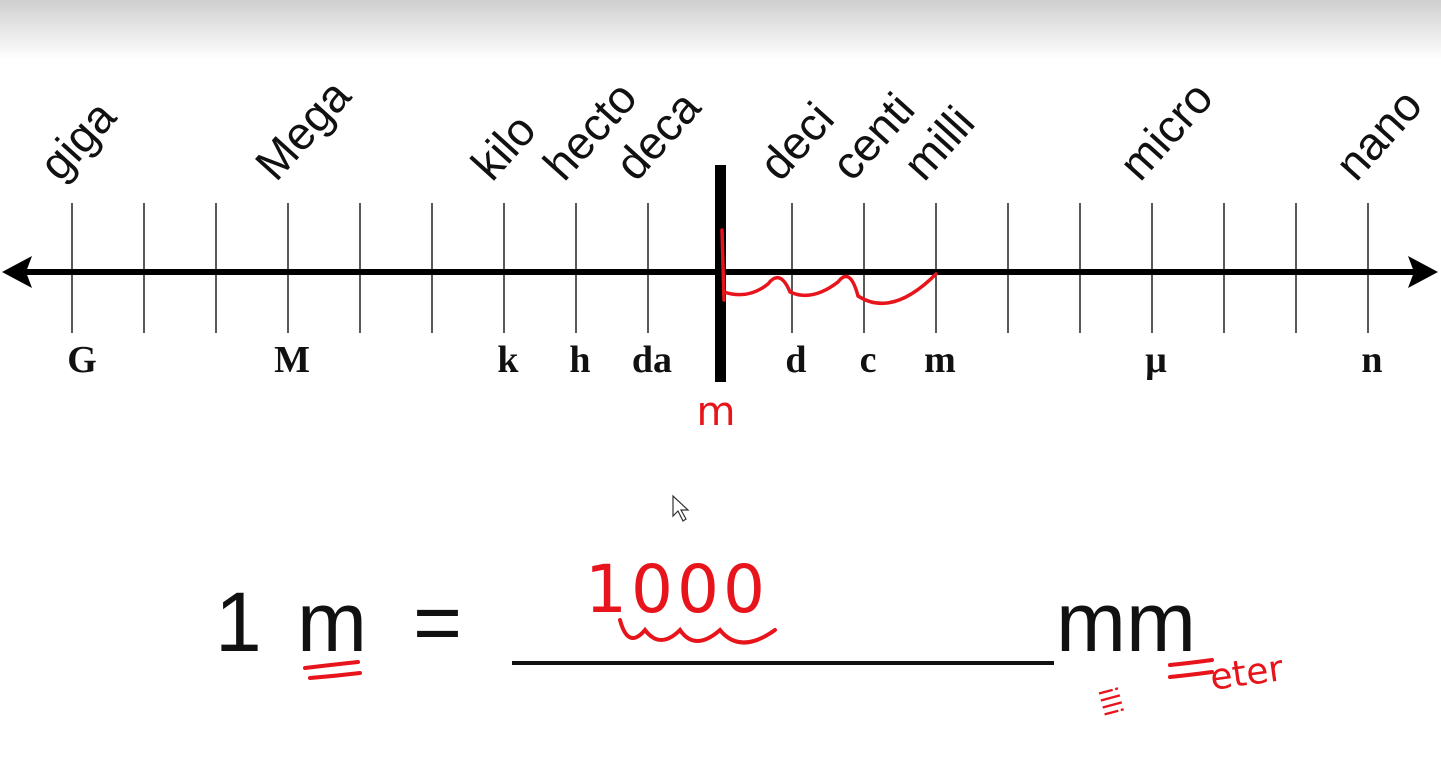  Describe the element at coordinates (303, 129) in the screenshot. I see `prefix-name: Mega` at that location.